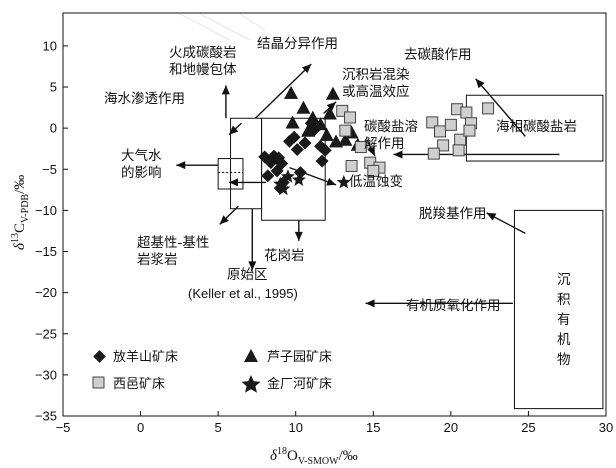  What do you see at coordinates (564, 320) in the screenshot?
I see `annotation-organic-3: 有` at bounding box center [564, 320].